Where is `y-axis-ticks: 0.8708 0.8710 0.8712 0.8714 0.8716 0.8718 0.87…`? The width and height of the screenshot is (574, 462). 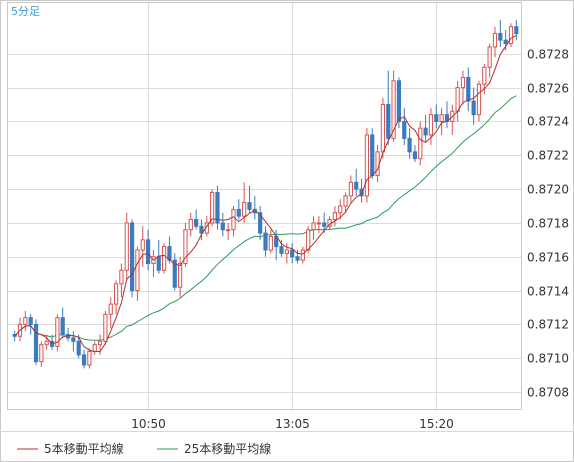
y-axis-ticks: 0.8708 0.8710 0.8712 0.8714 0.8716 0.8718 0.87… is located at coordinates (548, 224).